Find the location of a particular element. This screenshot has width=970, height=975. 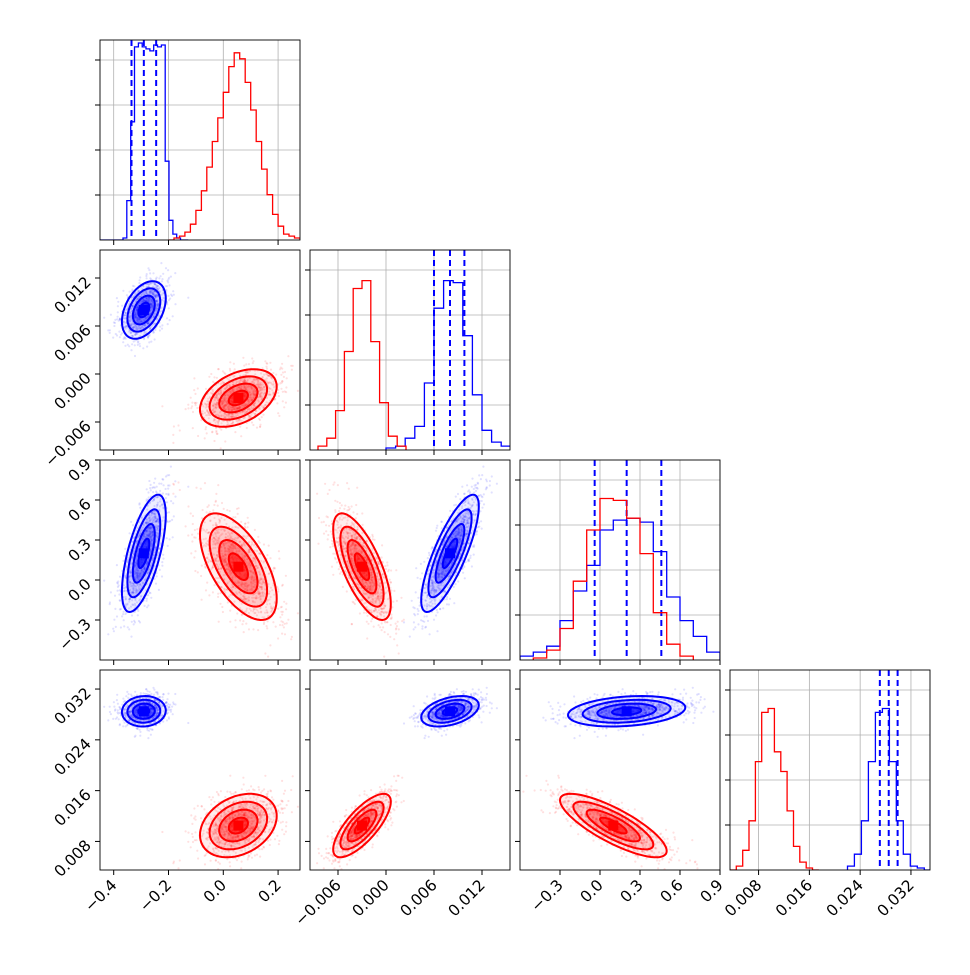

density-peak is located at coordinates (238, 567).